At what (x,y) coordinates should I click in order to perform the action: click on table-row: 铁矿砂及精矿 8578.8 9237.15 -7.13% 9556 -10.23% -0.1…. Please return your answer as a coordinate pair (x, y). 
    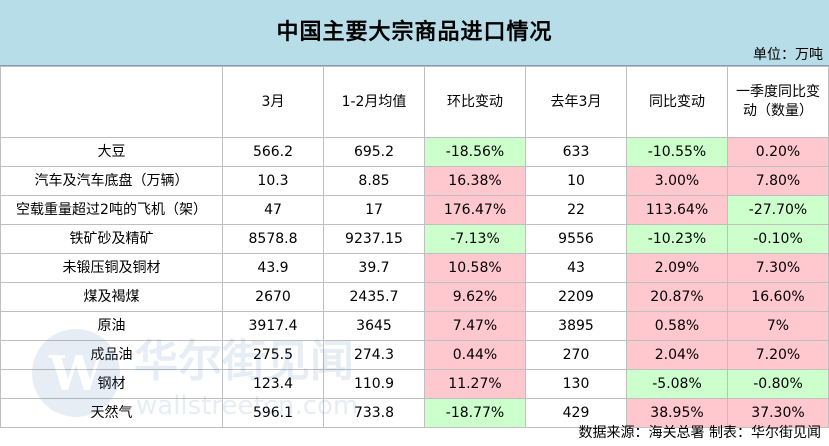
    Looking at the image, I should click on (414, 239).